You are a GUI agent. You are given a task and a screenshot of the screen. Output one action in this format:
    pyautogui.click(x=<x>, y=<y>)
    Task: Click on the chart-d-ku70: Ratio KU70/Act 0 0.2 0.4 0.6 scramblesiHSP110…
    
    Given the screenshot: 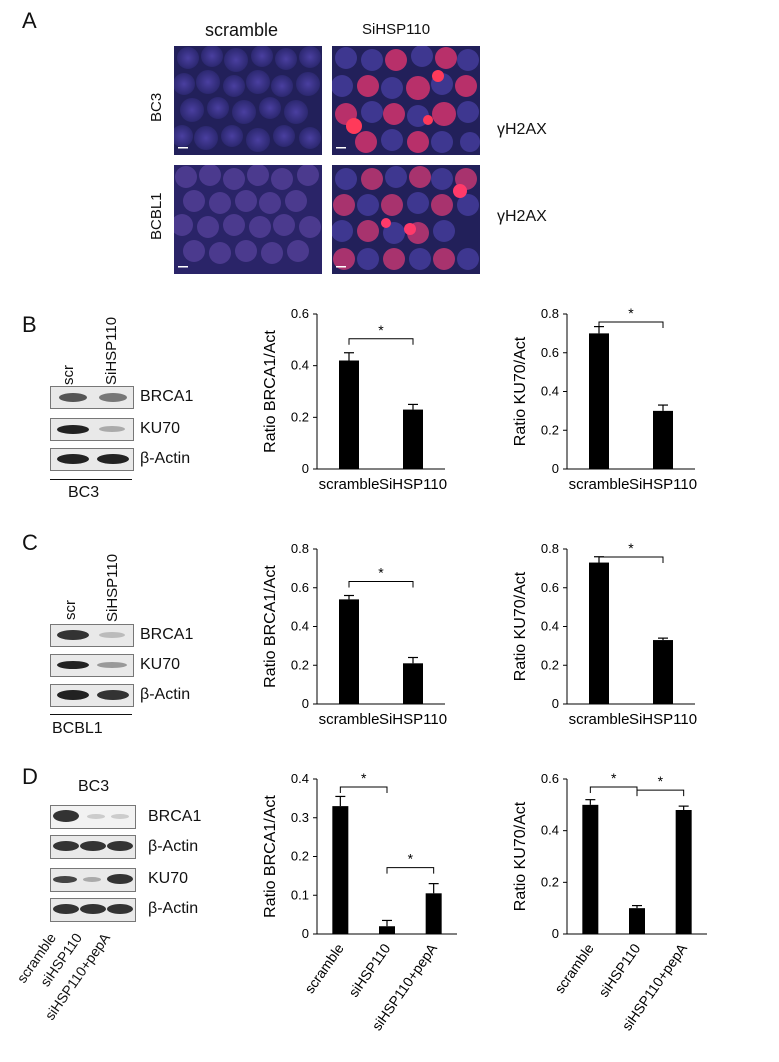 What is the action you would take?
    pyautogui.click(x=609, y=901)
    